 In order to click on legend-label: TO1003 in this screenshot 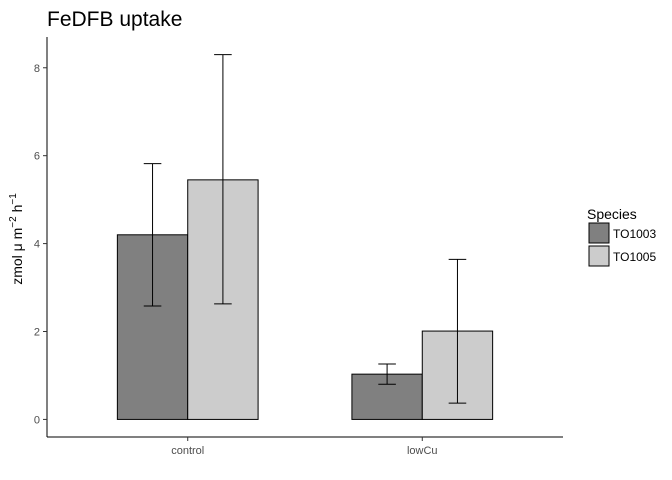, I will do `click(634, 234)`.